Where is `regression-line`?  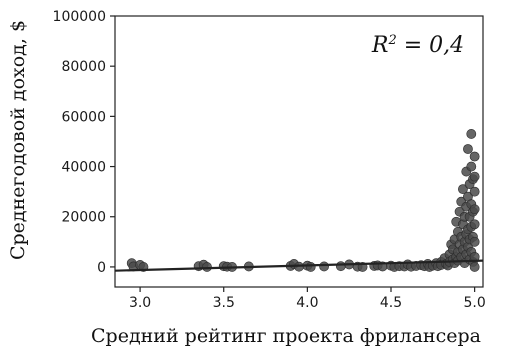 regression-line is located at coordinates (299, 265).